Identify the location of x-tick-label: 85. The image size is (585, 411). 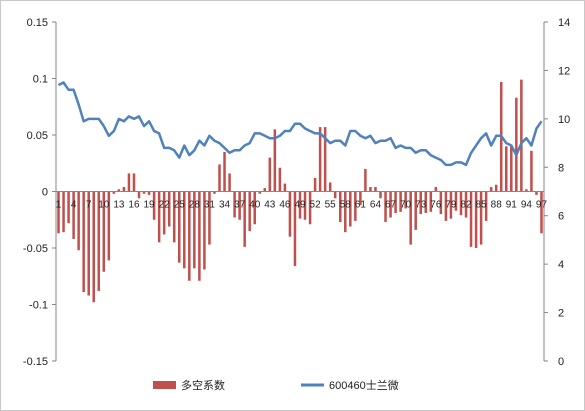
(482, 205).